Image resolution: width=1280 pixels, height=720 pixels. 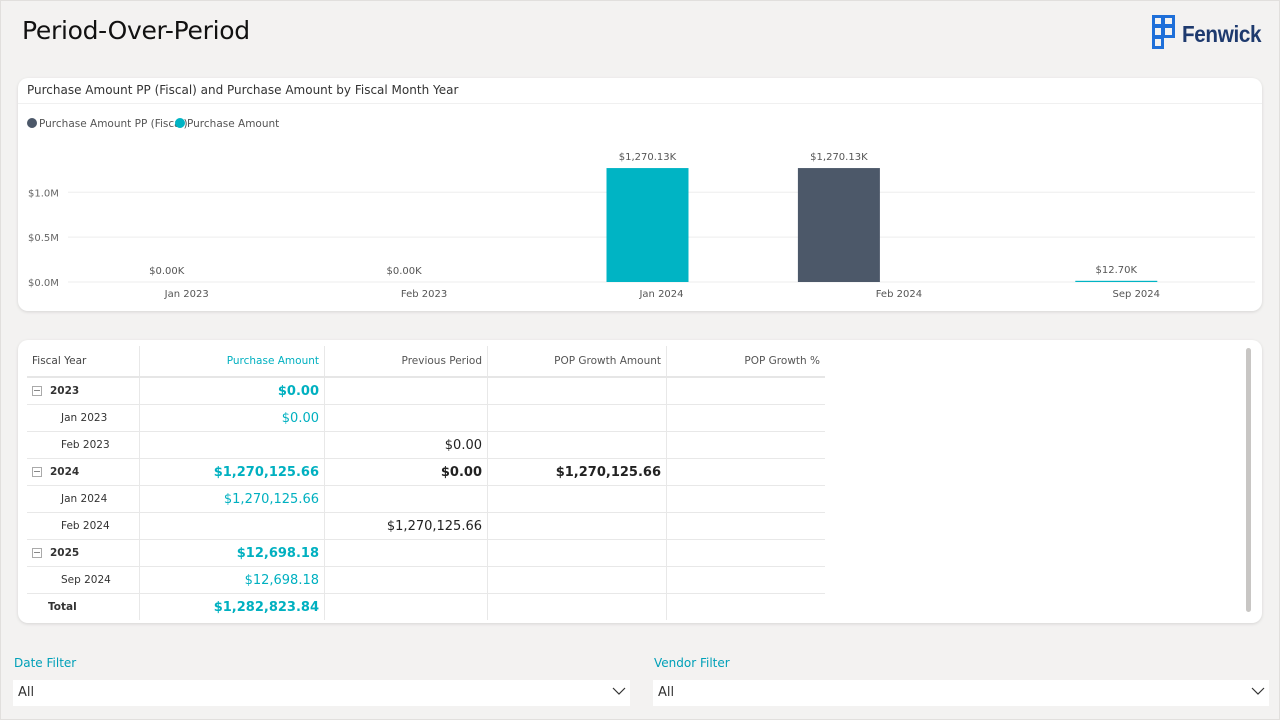 I want to click on y-tick-label: $0.0M, so click(x=43, y=283).